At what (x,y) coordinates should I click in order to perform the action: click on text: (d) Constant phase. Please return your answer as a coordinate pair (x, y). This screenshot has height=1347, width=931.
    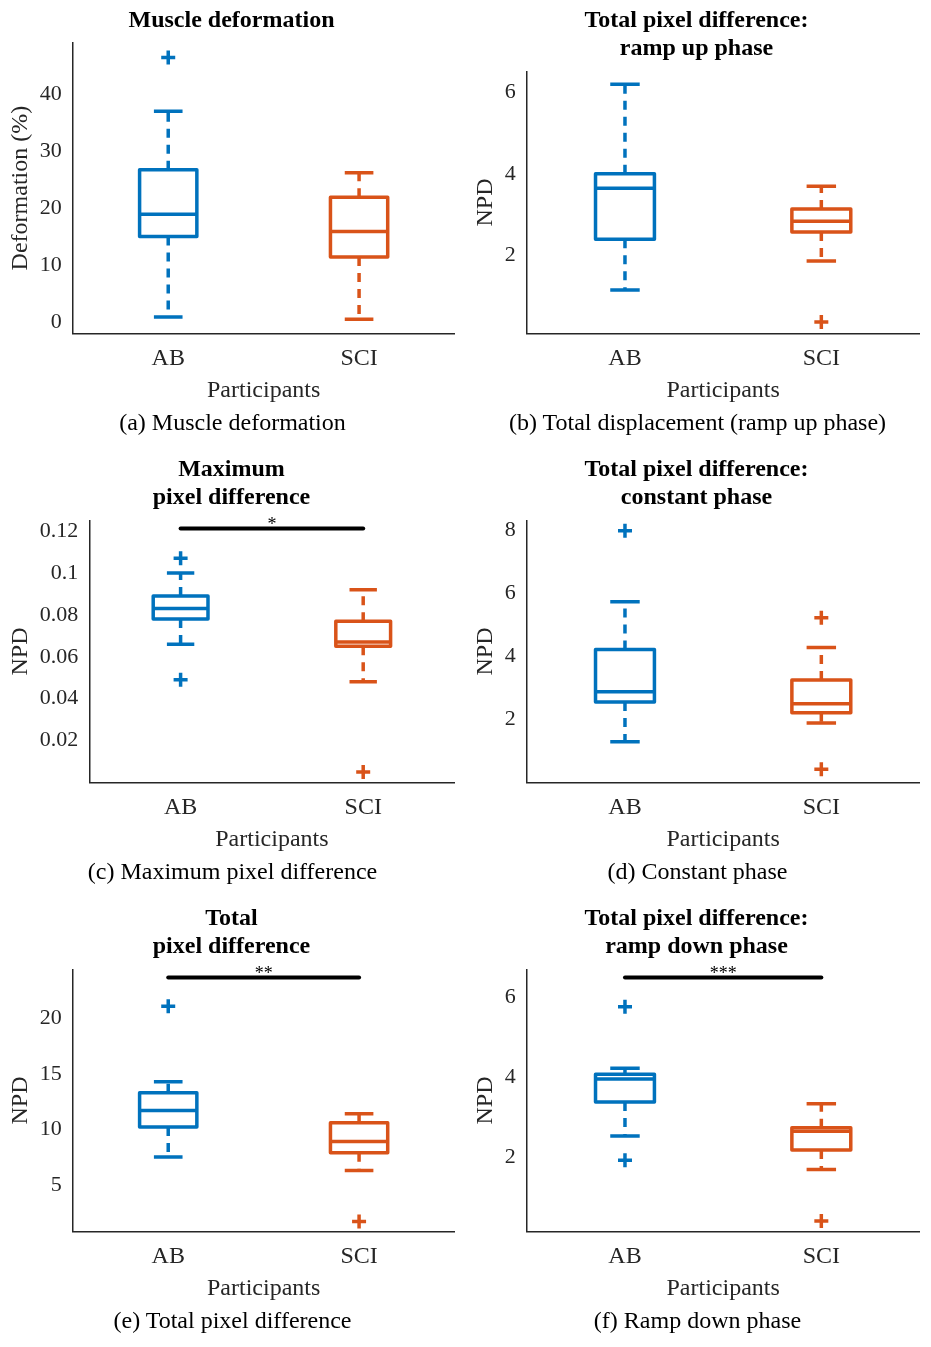
    Looking at the image, I should click on (697, 871).